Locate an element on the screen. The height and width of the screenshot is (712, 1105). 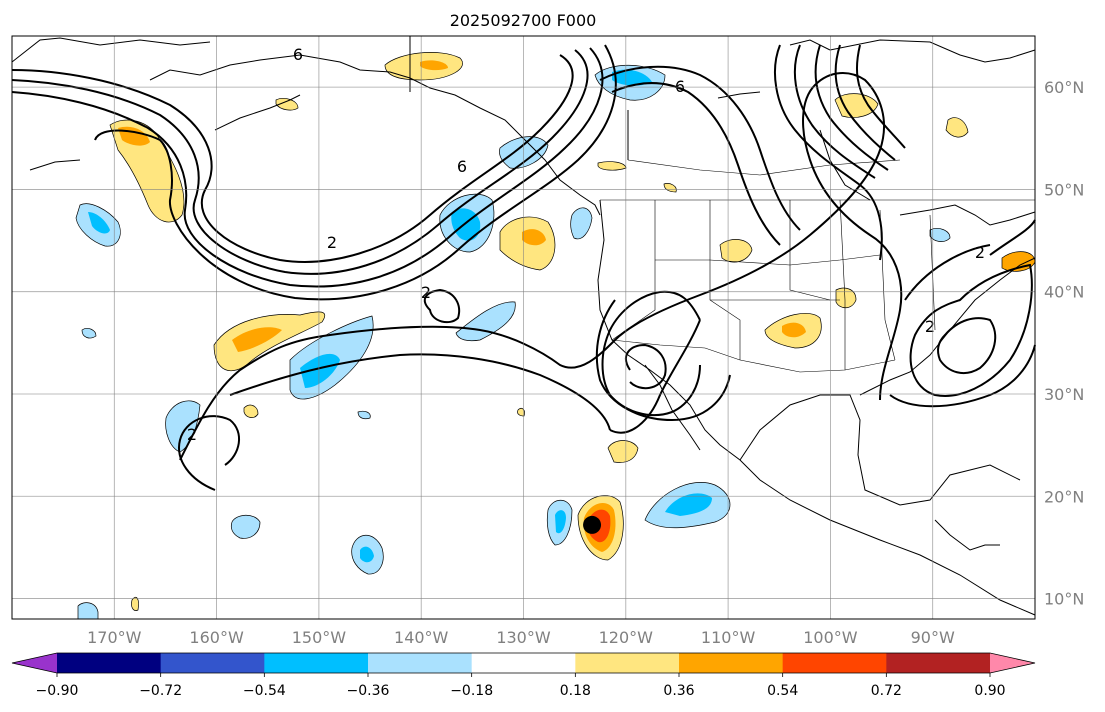
lat-tick-label: 30°N is located at coordinates (1064, 394).